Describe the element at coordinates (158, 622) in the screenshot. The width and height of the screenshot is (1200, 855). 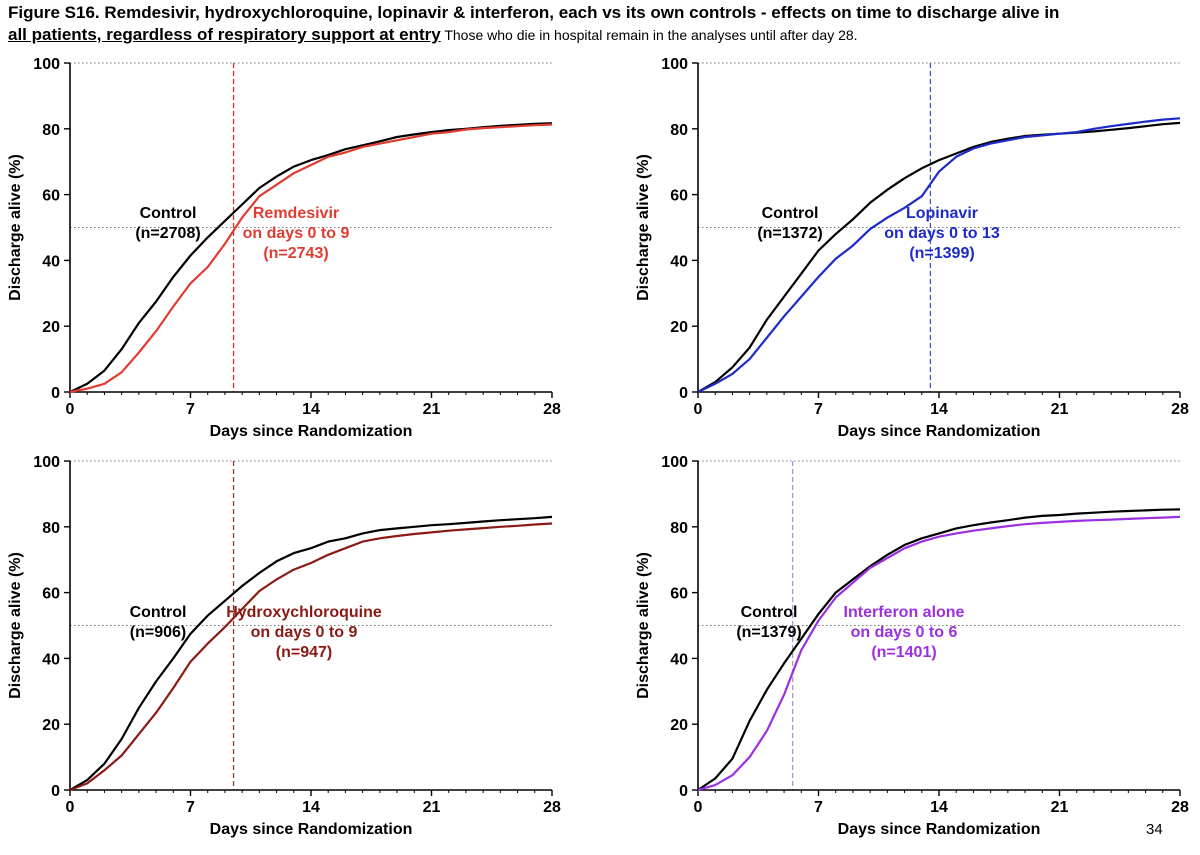
I see `series-label-control: Control (n=906)` at that location.